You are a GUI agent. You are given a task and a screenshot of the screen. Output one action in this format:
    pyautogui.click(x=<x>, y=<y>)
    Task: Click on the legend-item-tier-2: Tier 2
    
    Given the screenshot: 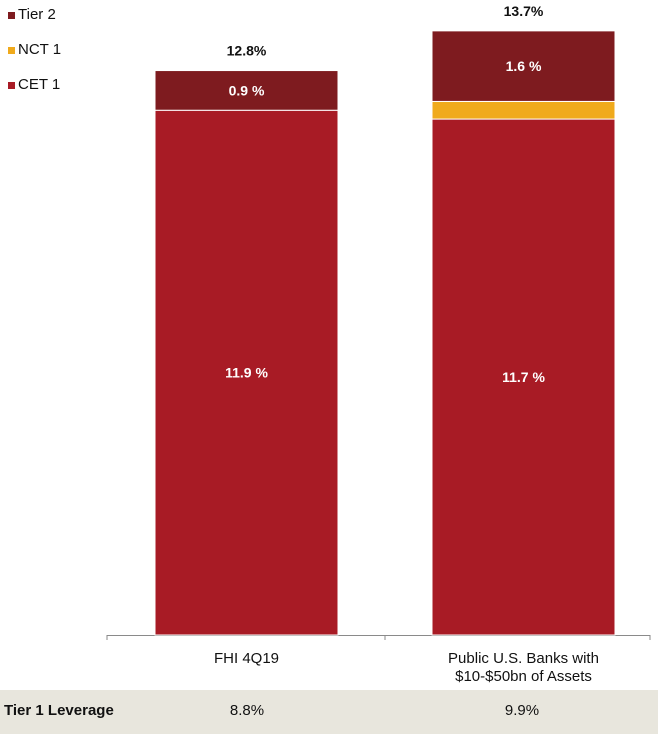 What is the action you would take?
    pyautogui.click(x=34, y=15)
    